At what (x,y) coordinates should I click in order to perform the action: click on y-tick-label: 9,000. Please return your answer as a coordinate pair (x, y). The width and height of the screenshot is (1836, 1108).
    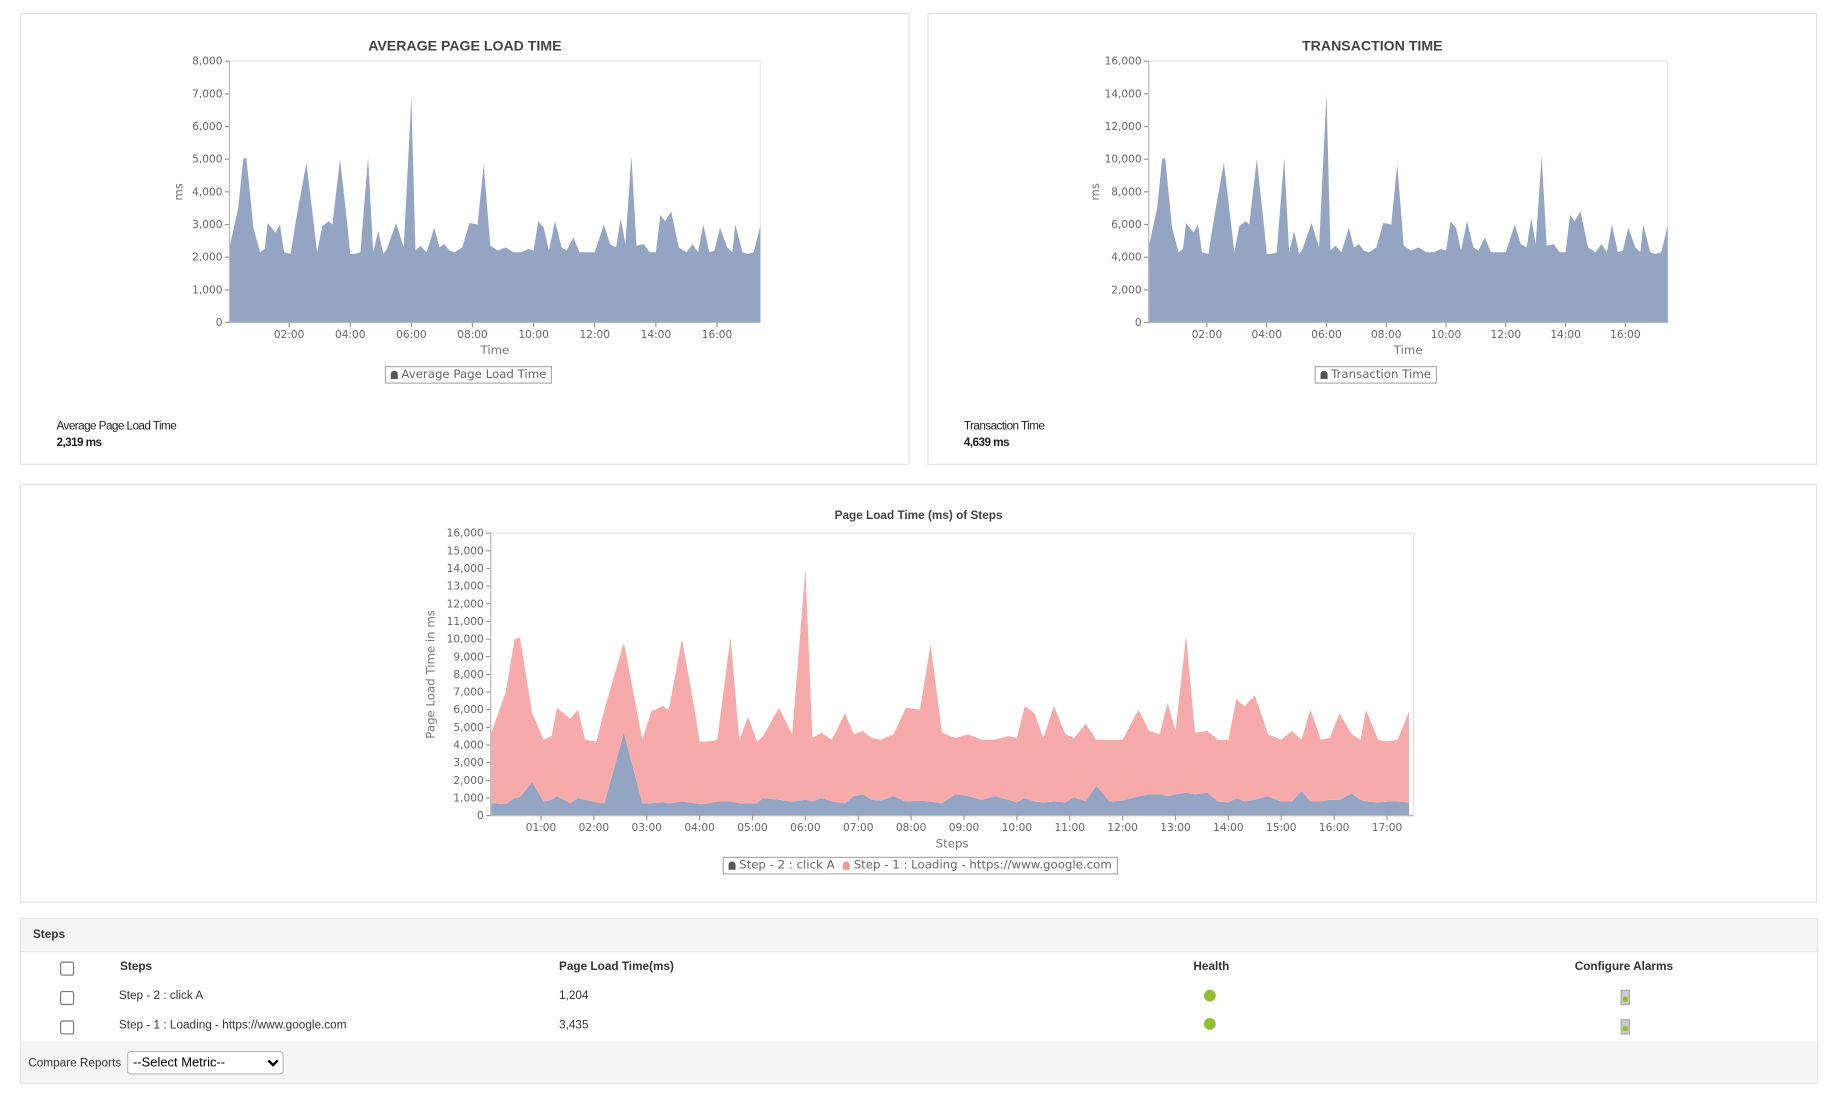
    Looking at the image, I should click on (468, 657).